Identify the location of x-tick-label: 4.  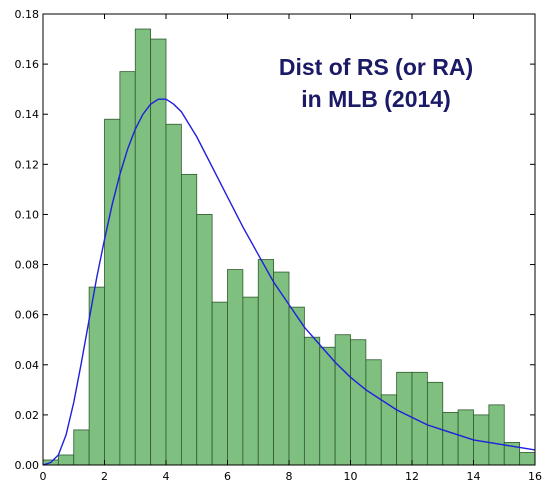
(166, 476).